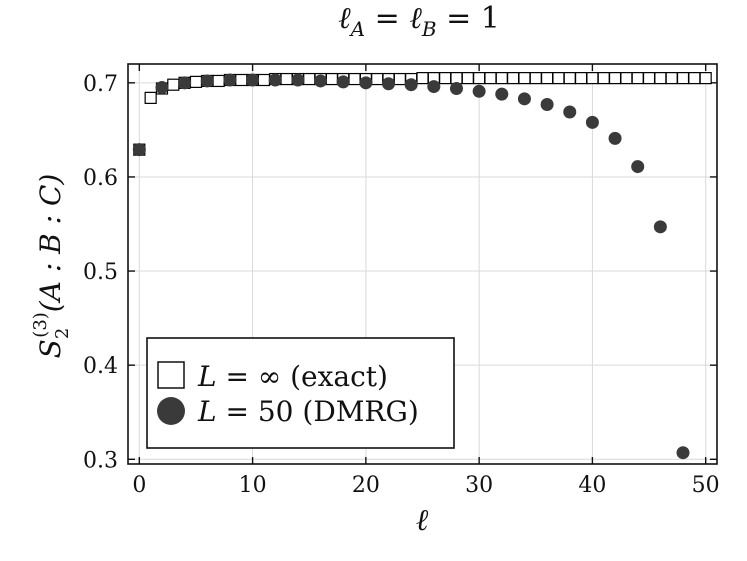 The image size is (747, 561). I want to click on legend: L = ∞ (exact) L = 50 (DMRG), so click(300, 393).